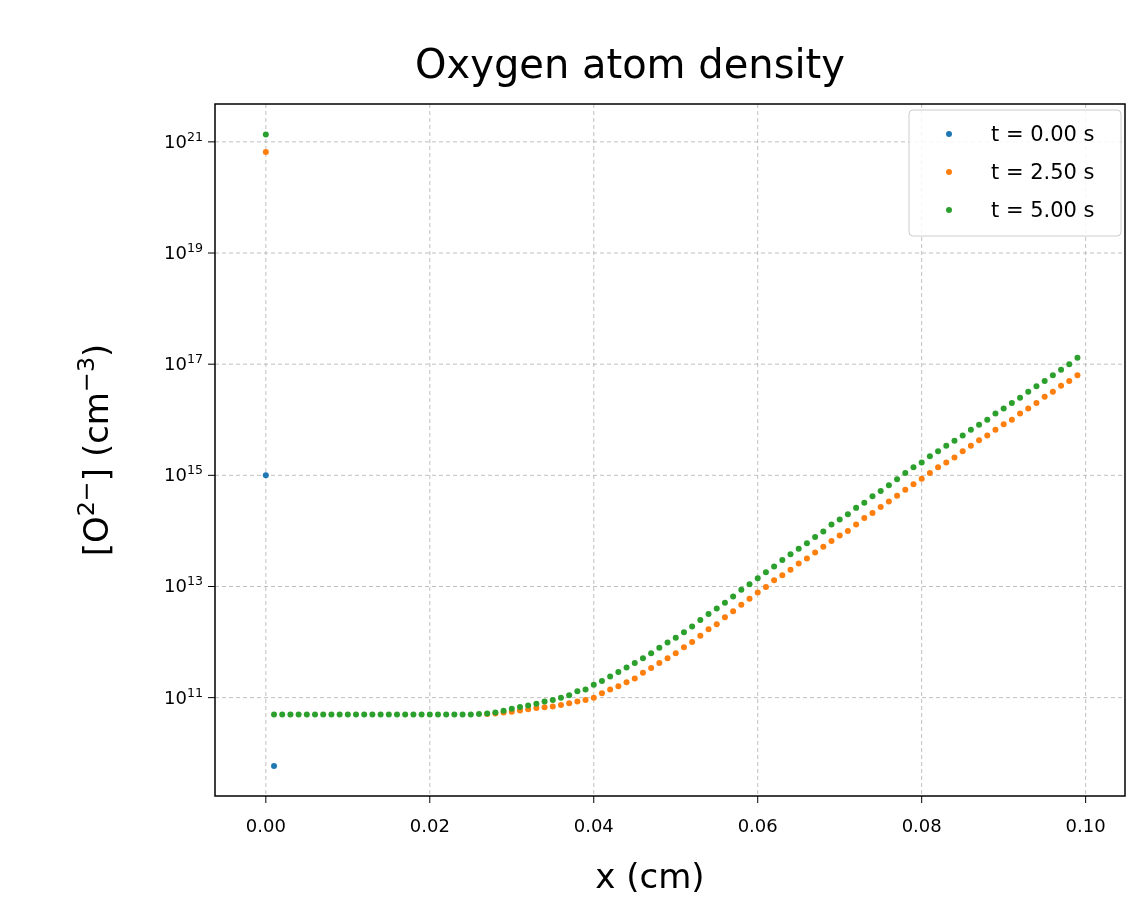 Image resolution: width=1133 pixels, height=897 pixels. What do you see at coordinates (183, 473) in the screenshot?
I see `y-tick-label: 10$^{15}$` at bounding box center [183, 473].